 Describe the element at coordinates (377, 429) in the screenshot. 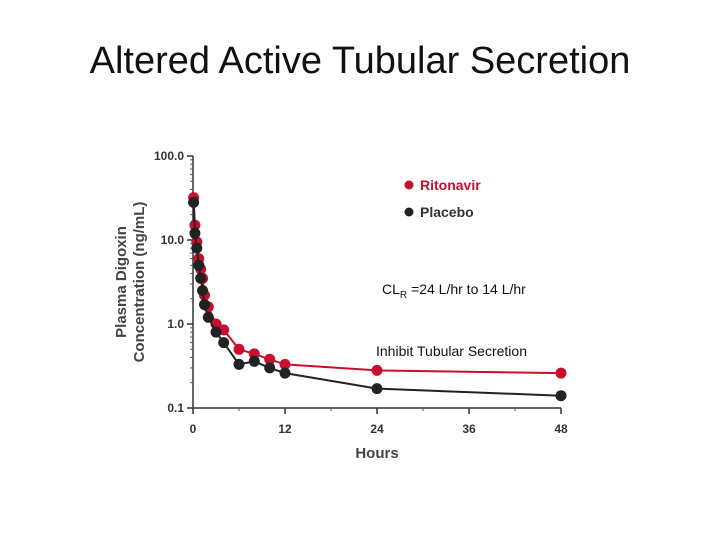

I see `x-tick-label: 24` at that location.